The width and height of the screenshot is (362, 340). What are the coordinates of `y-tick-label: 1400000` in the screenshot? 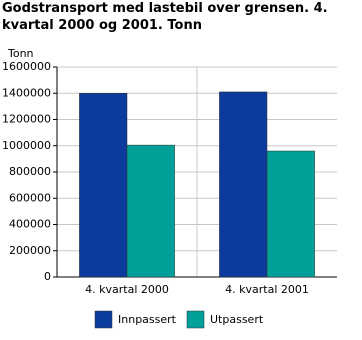 It's located at (26, 92).